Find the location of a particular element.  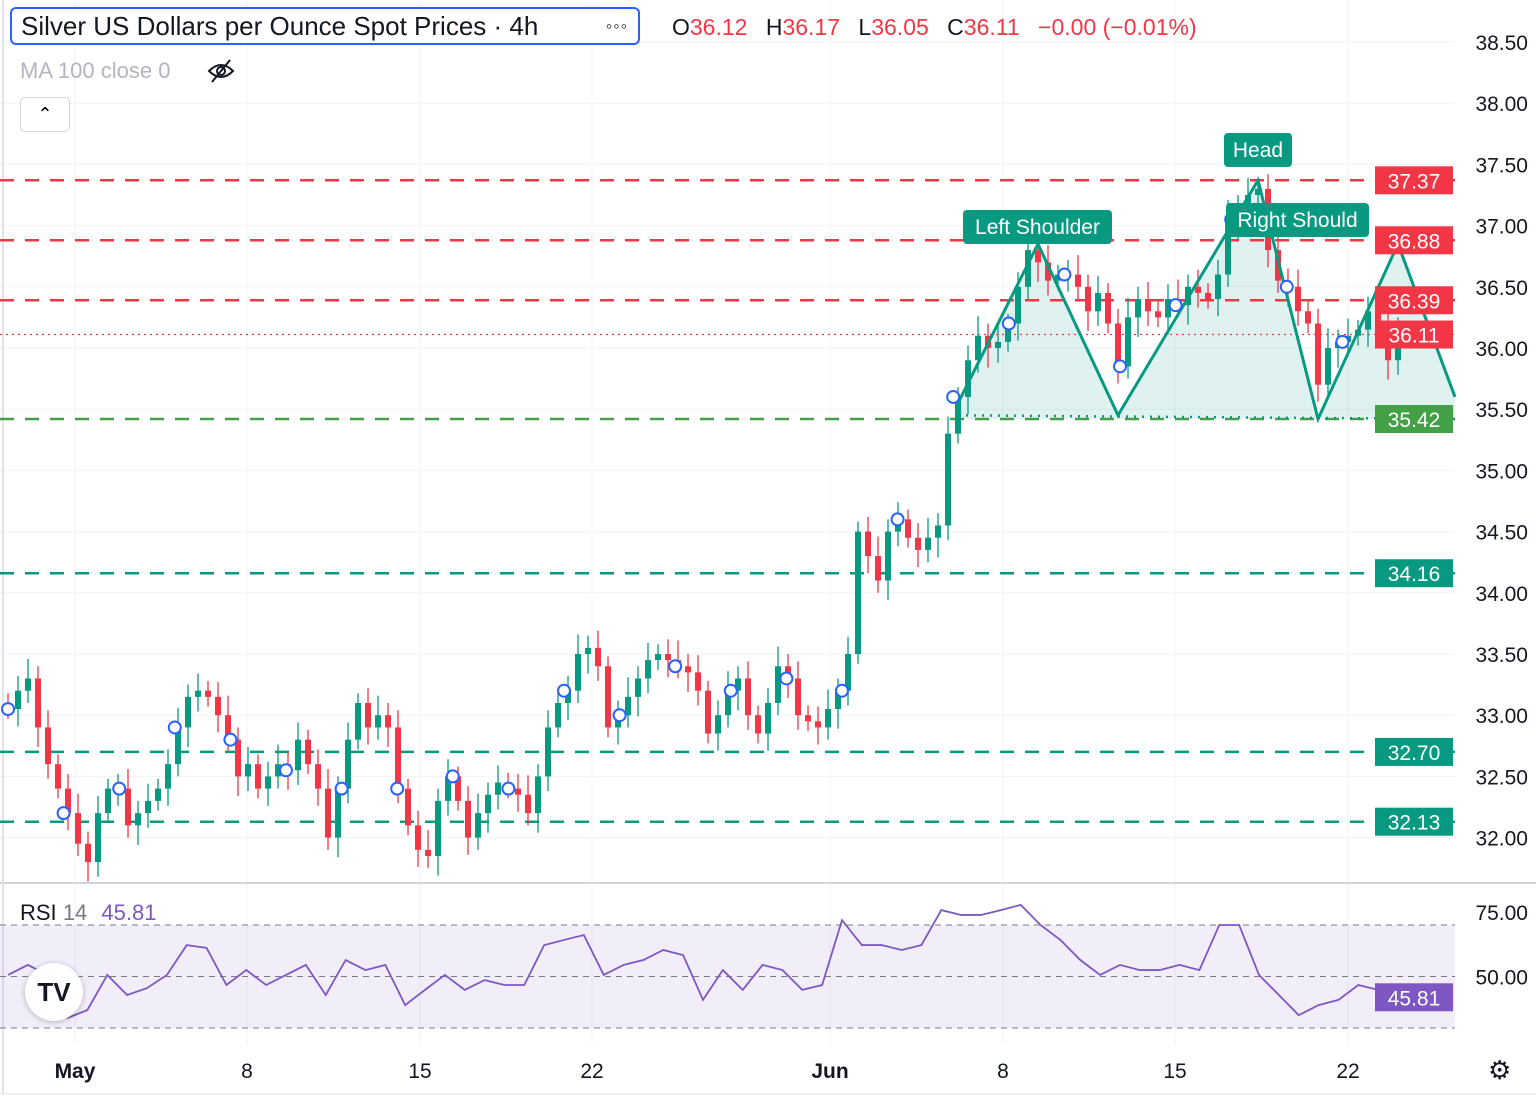

price-label: 36.11 is located at coordinates (1414, 336).